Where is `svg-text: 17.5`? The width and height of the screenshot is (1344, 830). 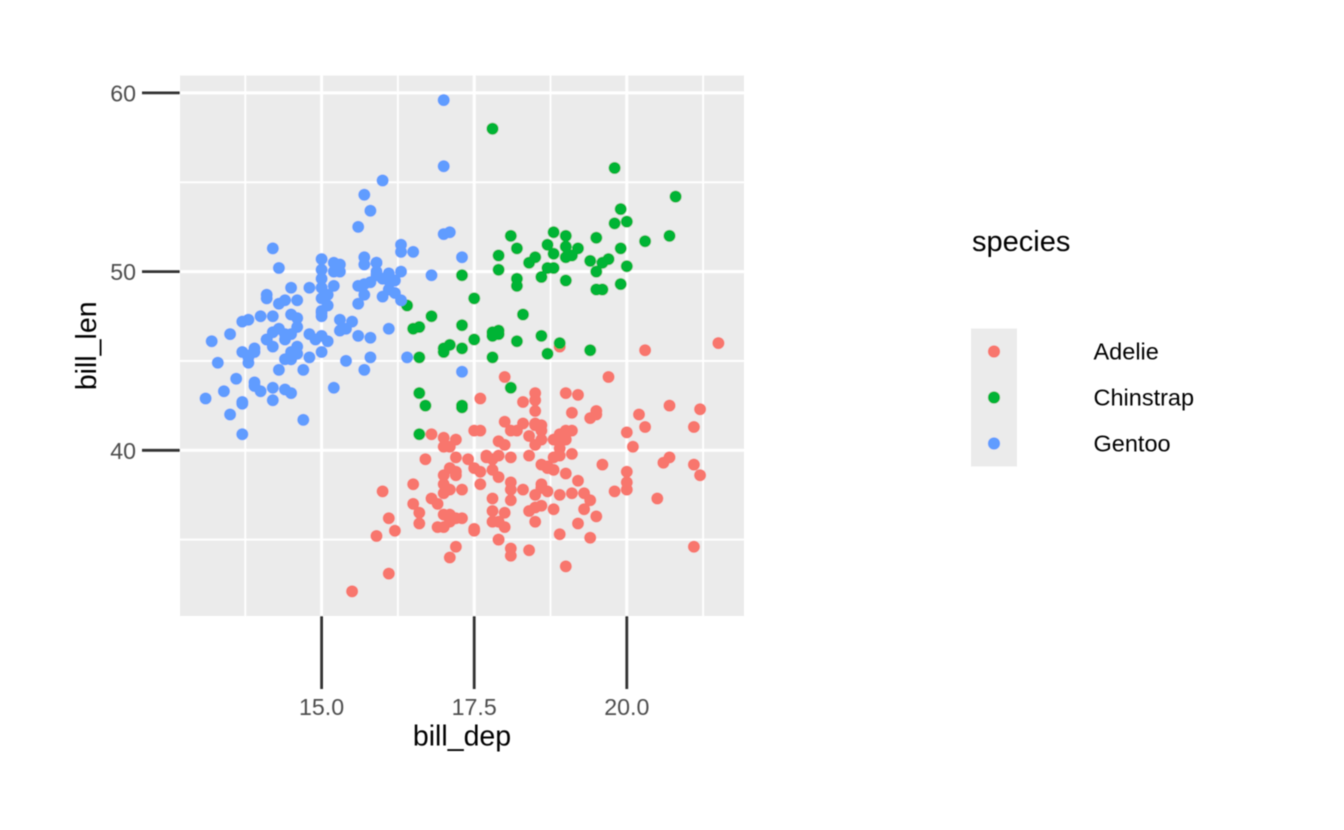 svg-text: 17.5 is located at coordinates (474, 707).